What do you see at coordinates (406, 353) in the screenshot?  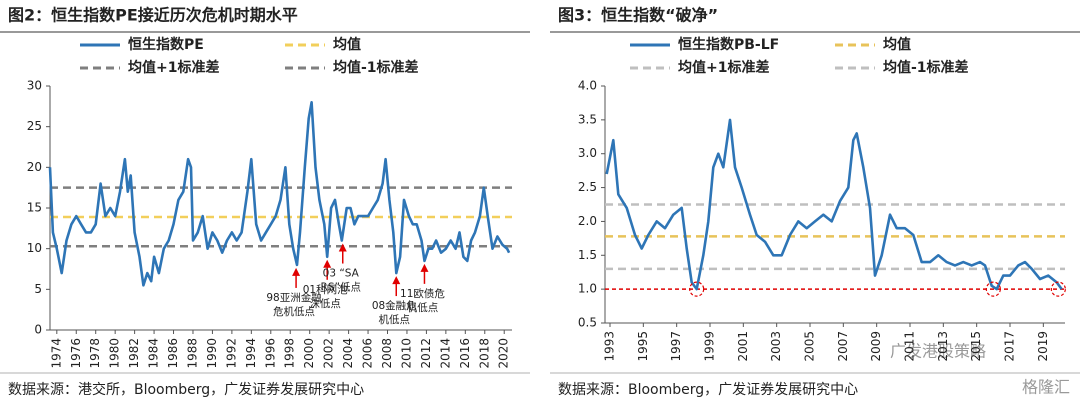 I see `x-tick-label: 2010` at bounding box center [406, 353].